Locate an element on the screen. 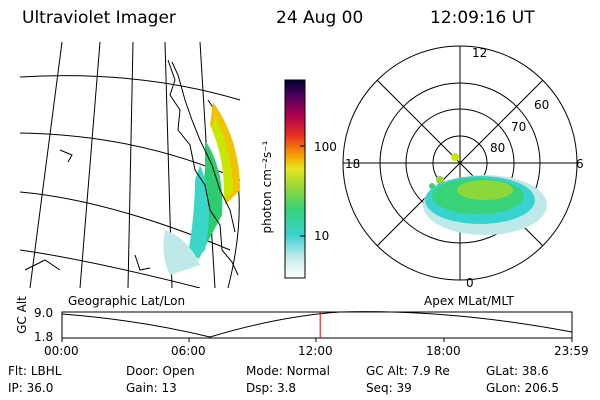 This screenshot has height=400, width=600. geo-panel-label: Geographic Lat/Lon is located at coordinates (127, 301).